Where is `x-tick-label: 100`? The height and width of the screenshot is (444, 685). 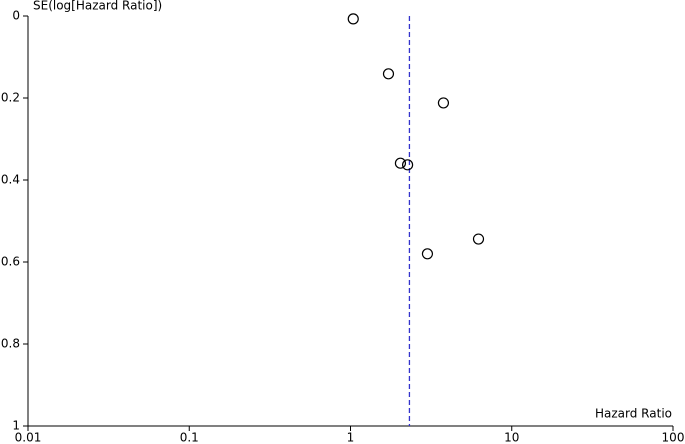 x-tick-label: 100 is located at coordinates (673, 437).